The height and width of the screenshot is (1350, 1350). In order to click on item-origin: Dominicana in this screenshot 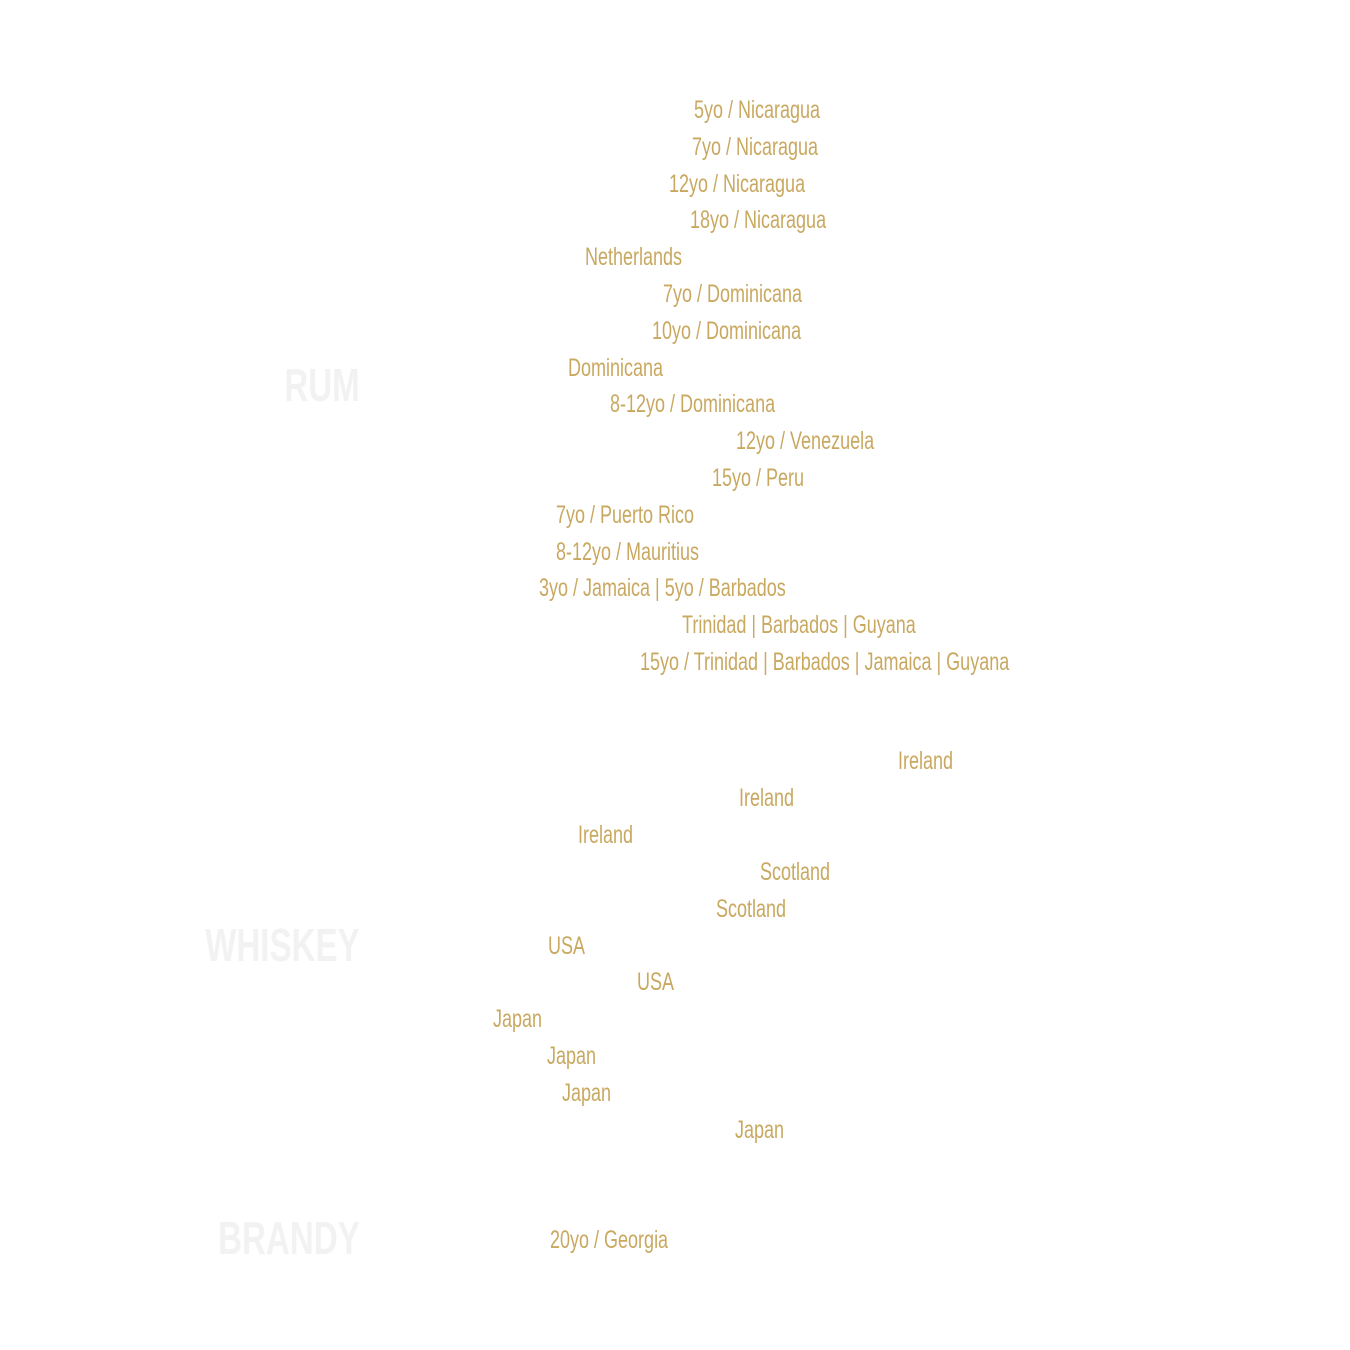, I will do `click(616, 367)`.